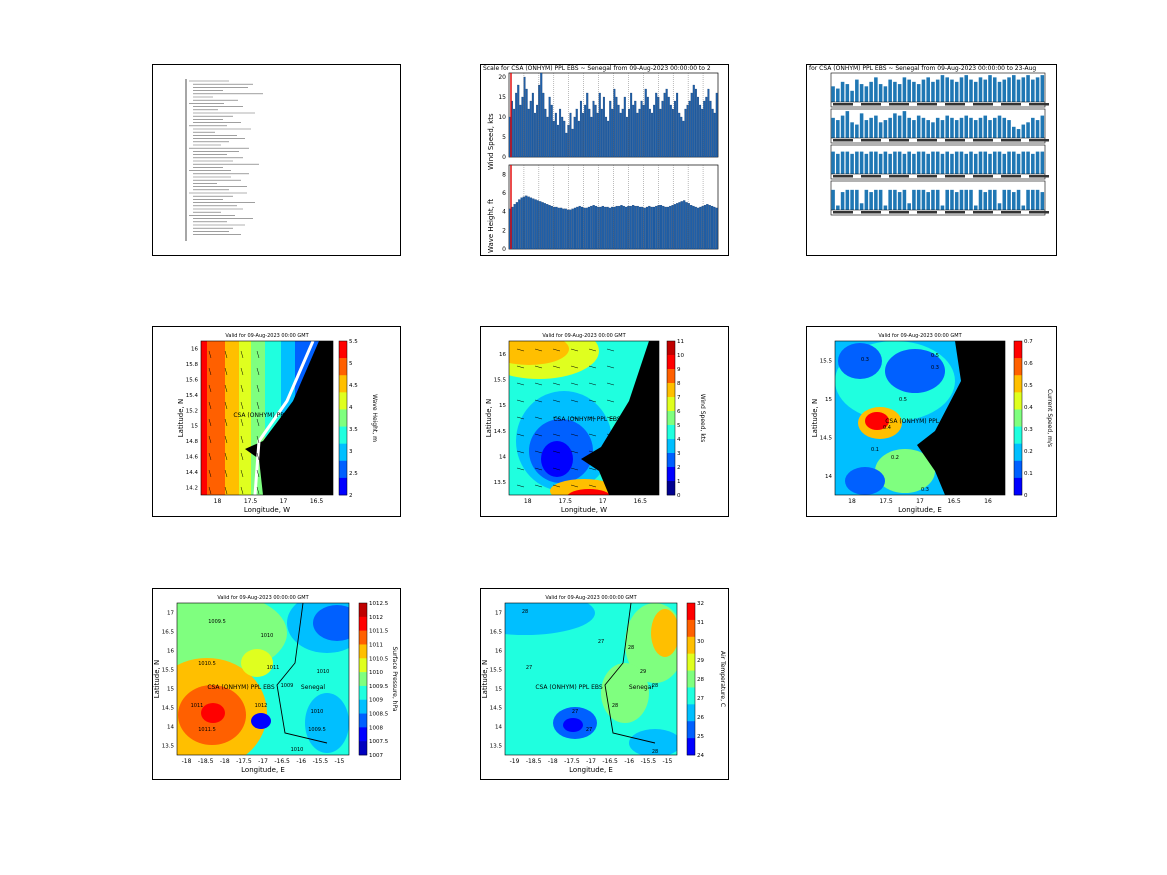 This screenshot has width=1167, height=875. Describe the element at coordinates (920, 336) in the screenshot. I see `current-title: Valid for 09-Aug-2023 00:00 GMT` at that location.